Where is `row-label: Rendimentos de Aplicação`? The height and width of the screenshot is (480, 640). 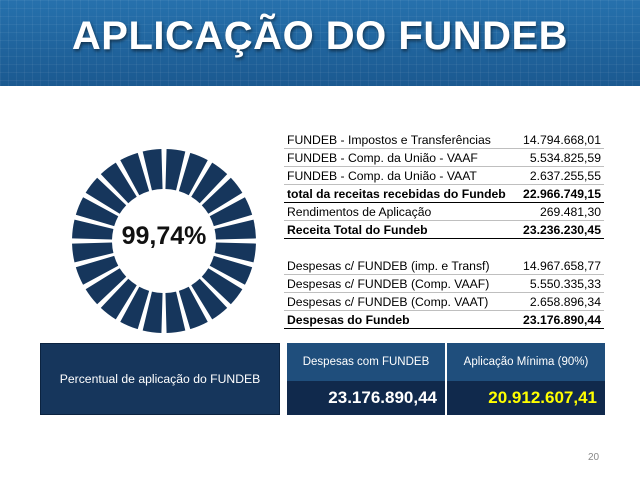 row-label: Rendimentos de Aplicação is located at coordinates (400, 211).